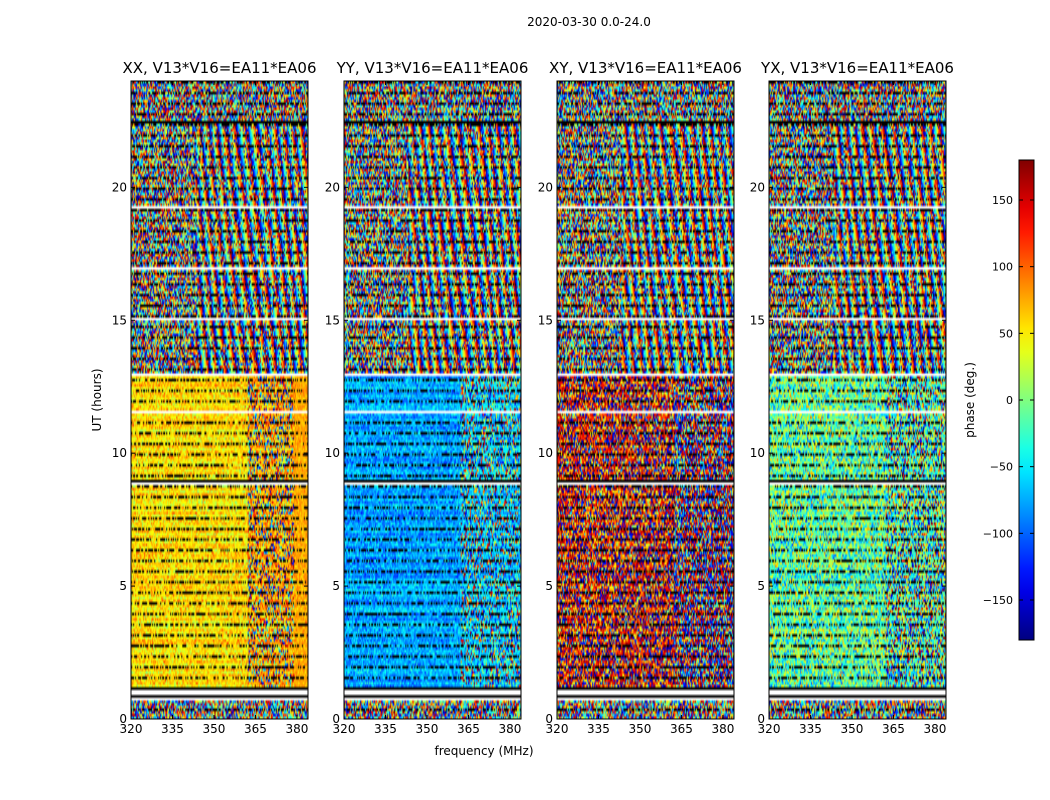  I want to click on panel-title: XY, V13*V16=EA11*EA06, so click(645, 68).